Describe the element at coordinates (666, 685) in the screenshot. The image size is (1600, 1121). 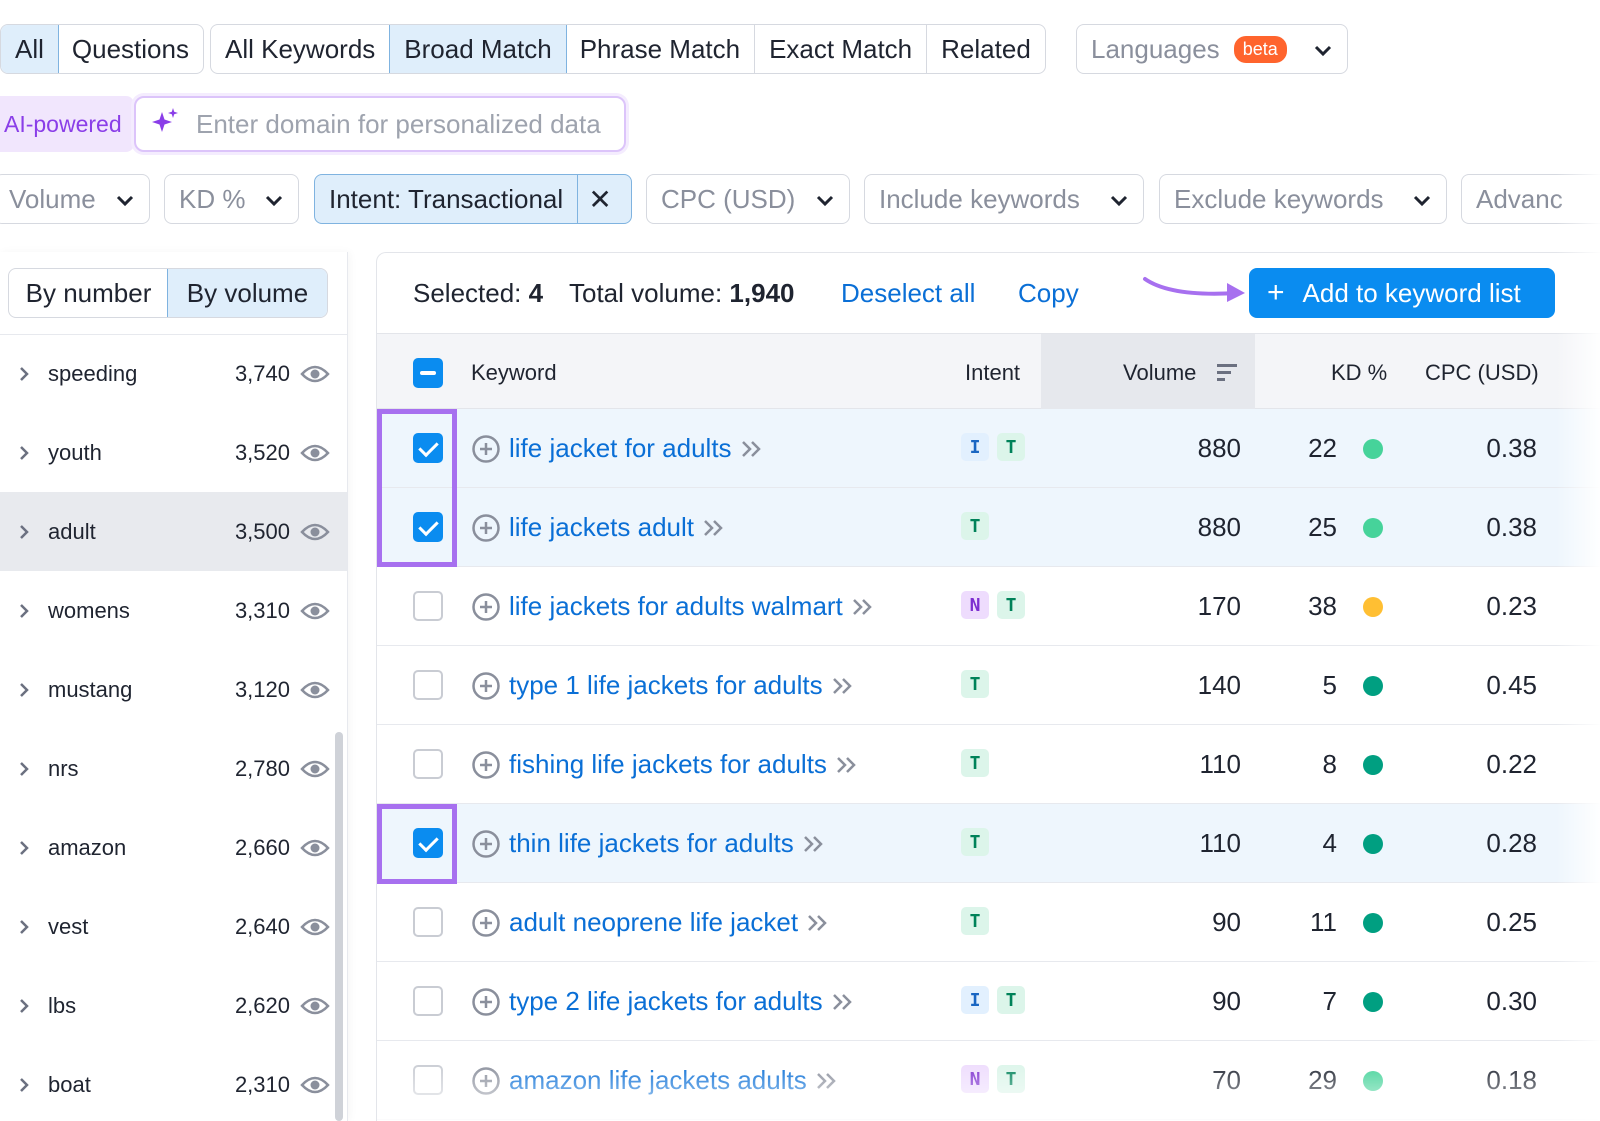
I see `keyword-link: type 1 life jackets for adults` at that location.